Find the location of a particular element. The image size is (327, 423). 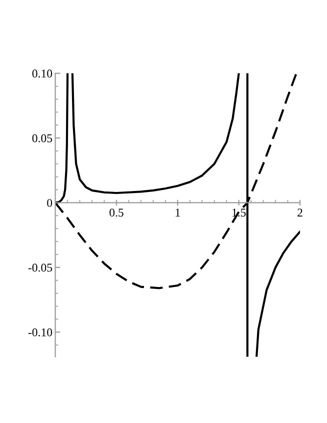

x-tick-label: 0.5 is located at coordinates (117, 212).